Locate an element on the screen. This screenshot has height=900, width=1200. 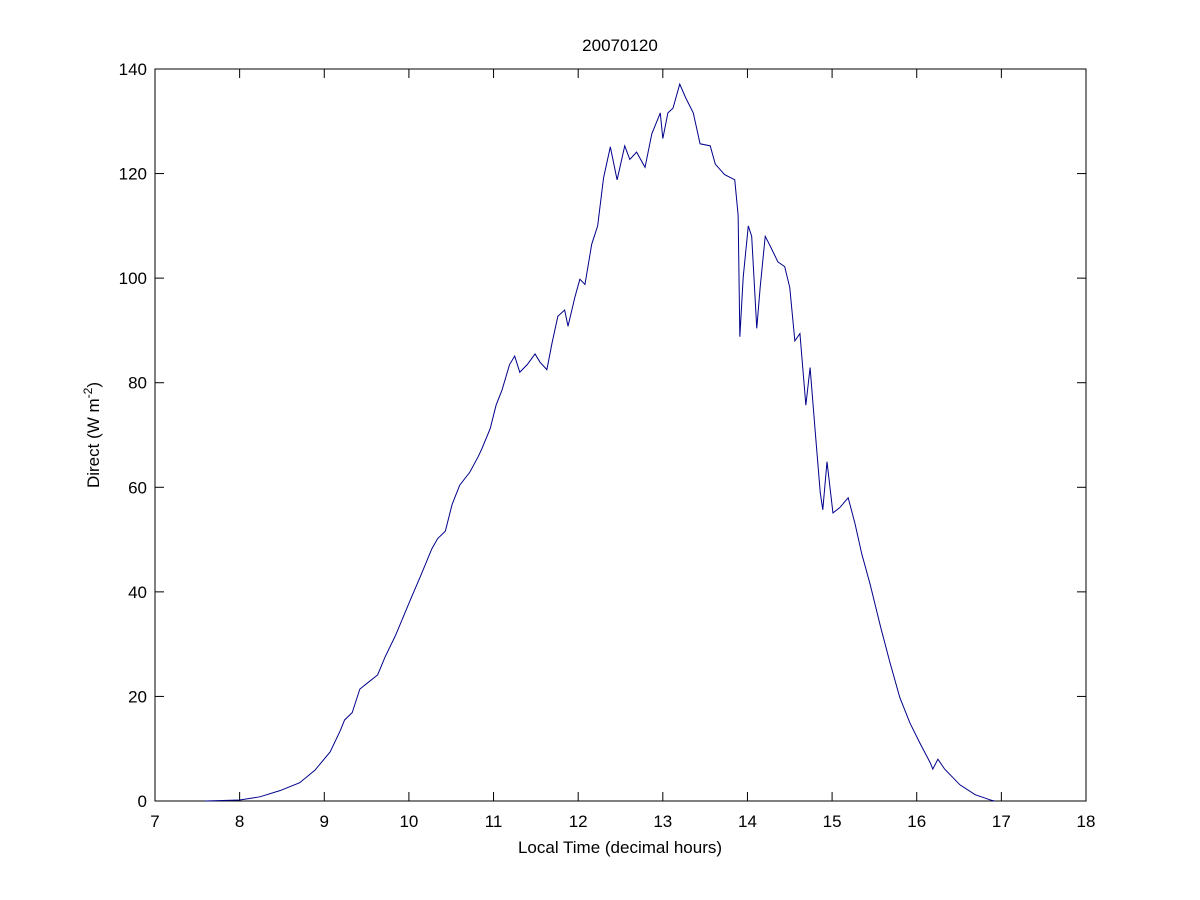
y-tick-label: 60 is located at coordinates (137, 487).